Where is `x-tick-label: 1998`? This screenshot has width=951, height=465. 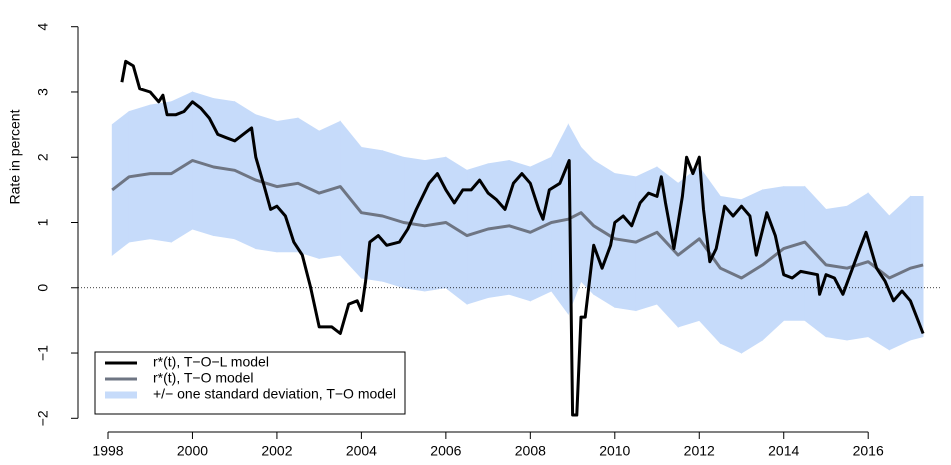 x-tick-label: 1998 is located at coordinates (107, 451).